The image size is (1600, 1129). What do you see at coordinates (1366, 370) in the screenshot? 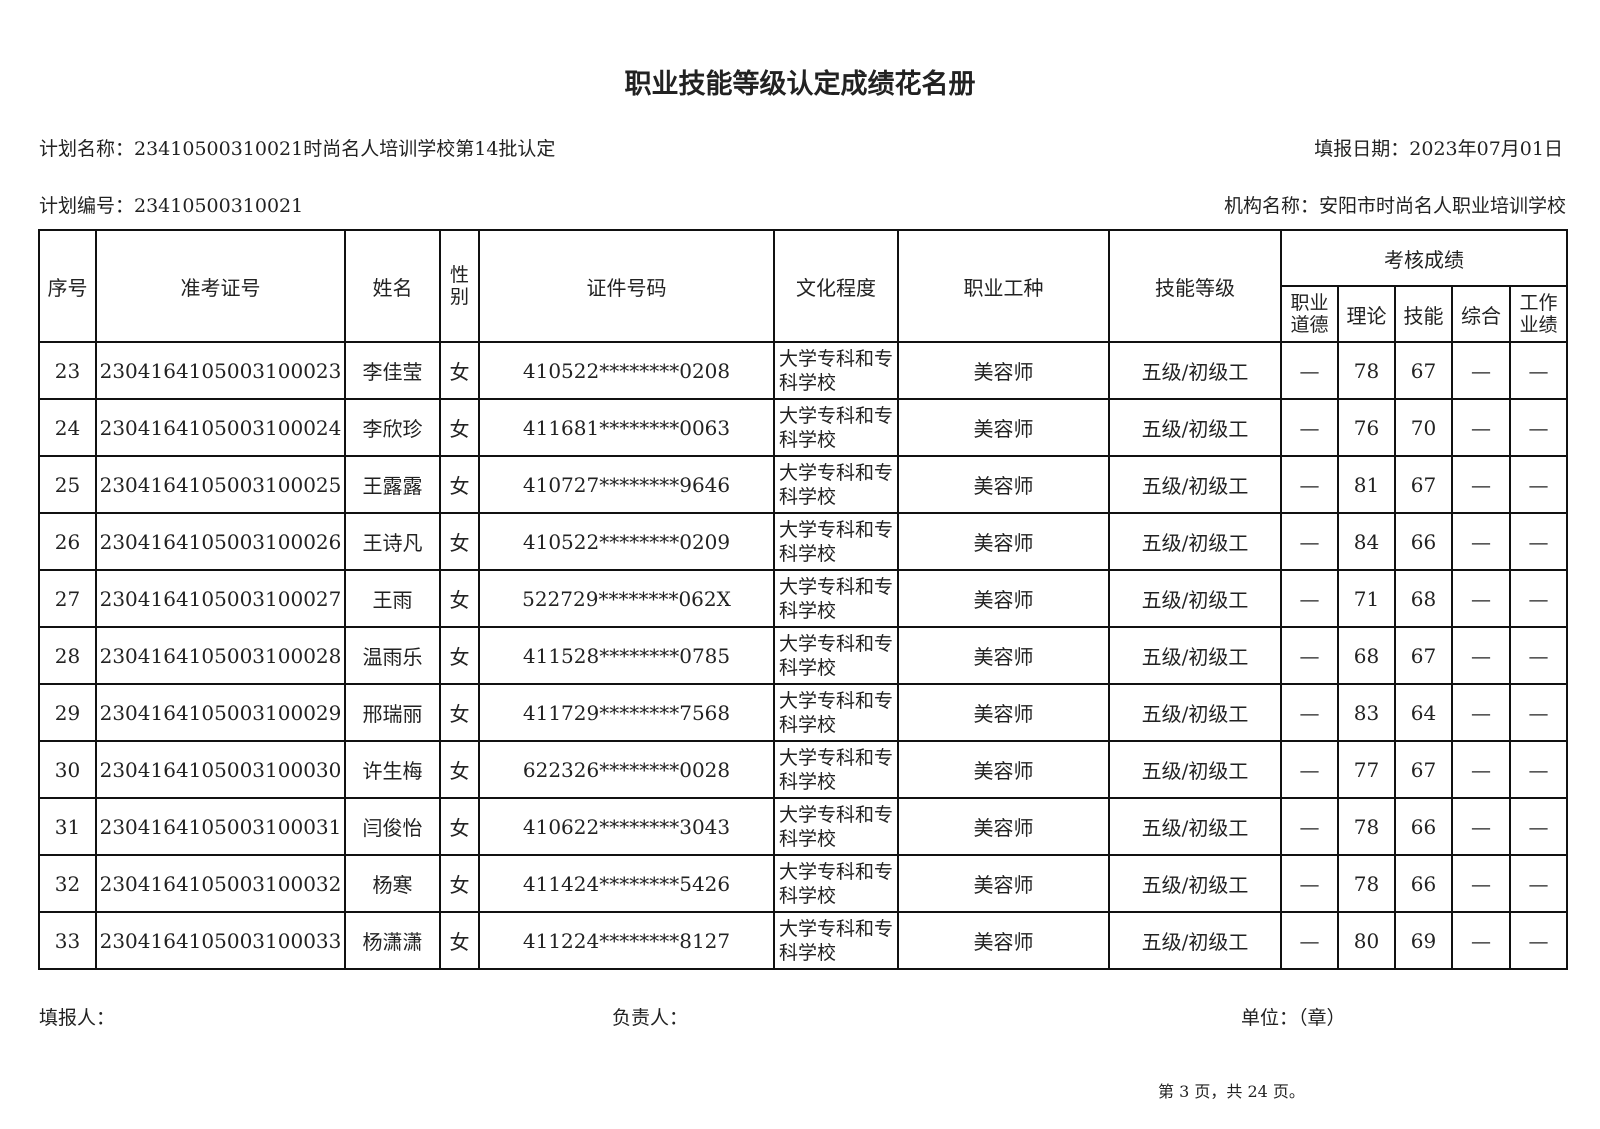
I see `cell-theory: 78` at bounding box center [1366, 370].